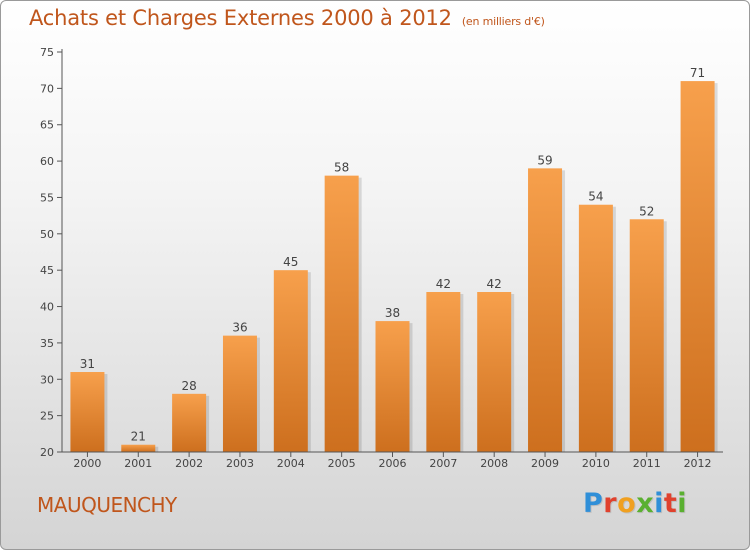  What do you see at coordinates (47, 197) in the screenshot?
I see `y-tick-label: 55` at bounding box center [47, 197].